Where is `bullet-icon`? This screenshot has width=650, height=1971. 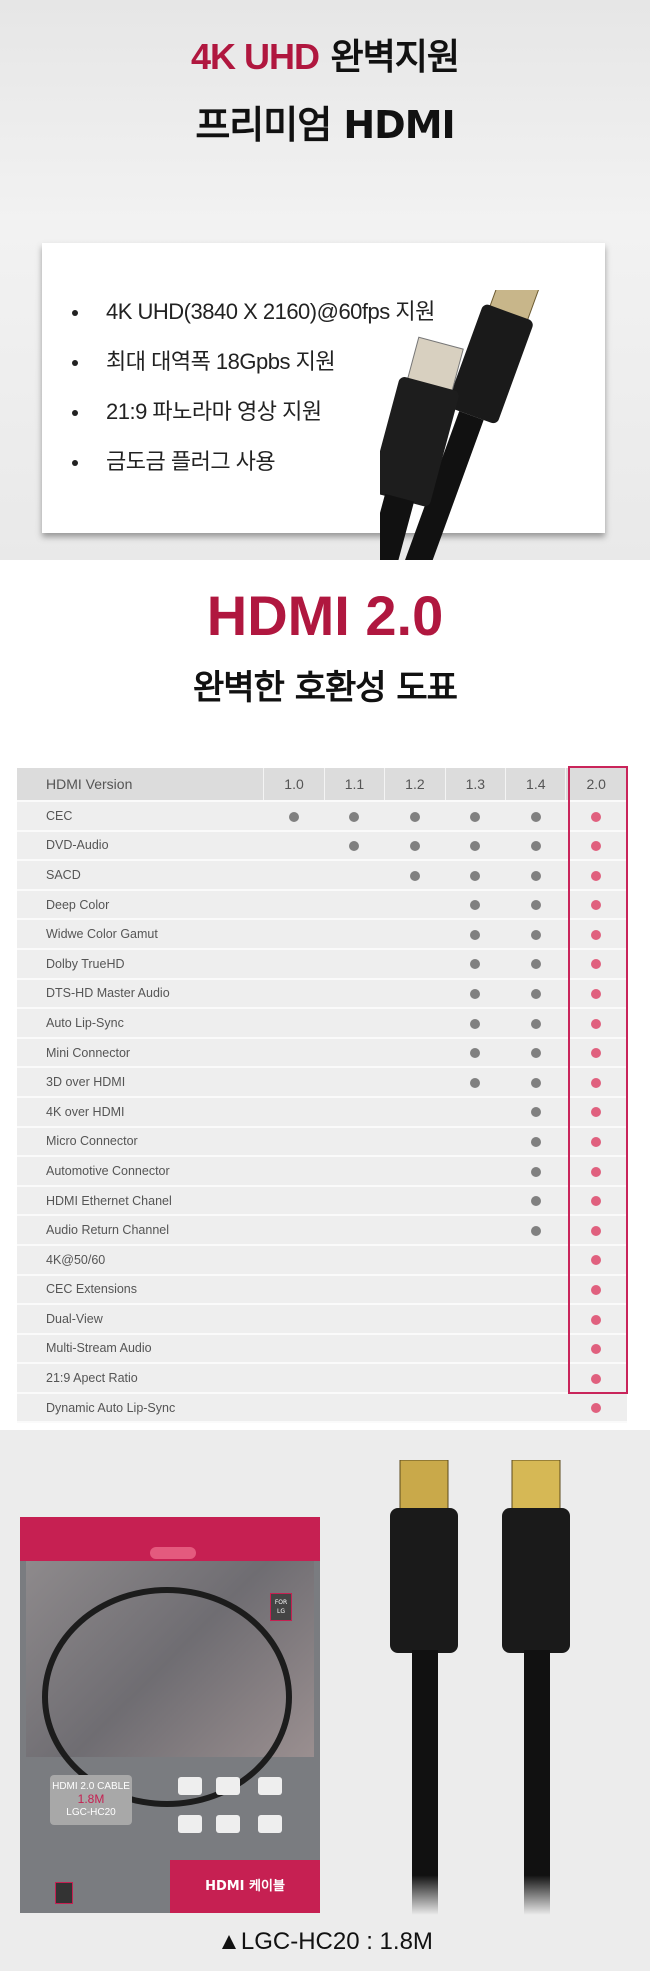 bullet-icon is located at coordinates (75, 413).